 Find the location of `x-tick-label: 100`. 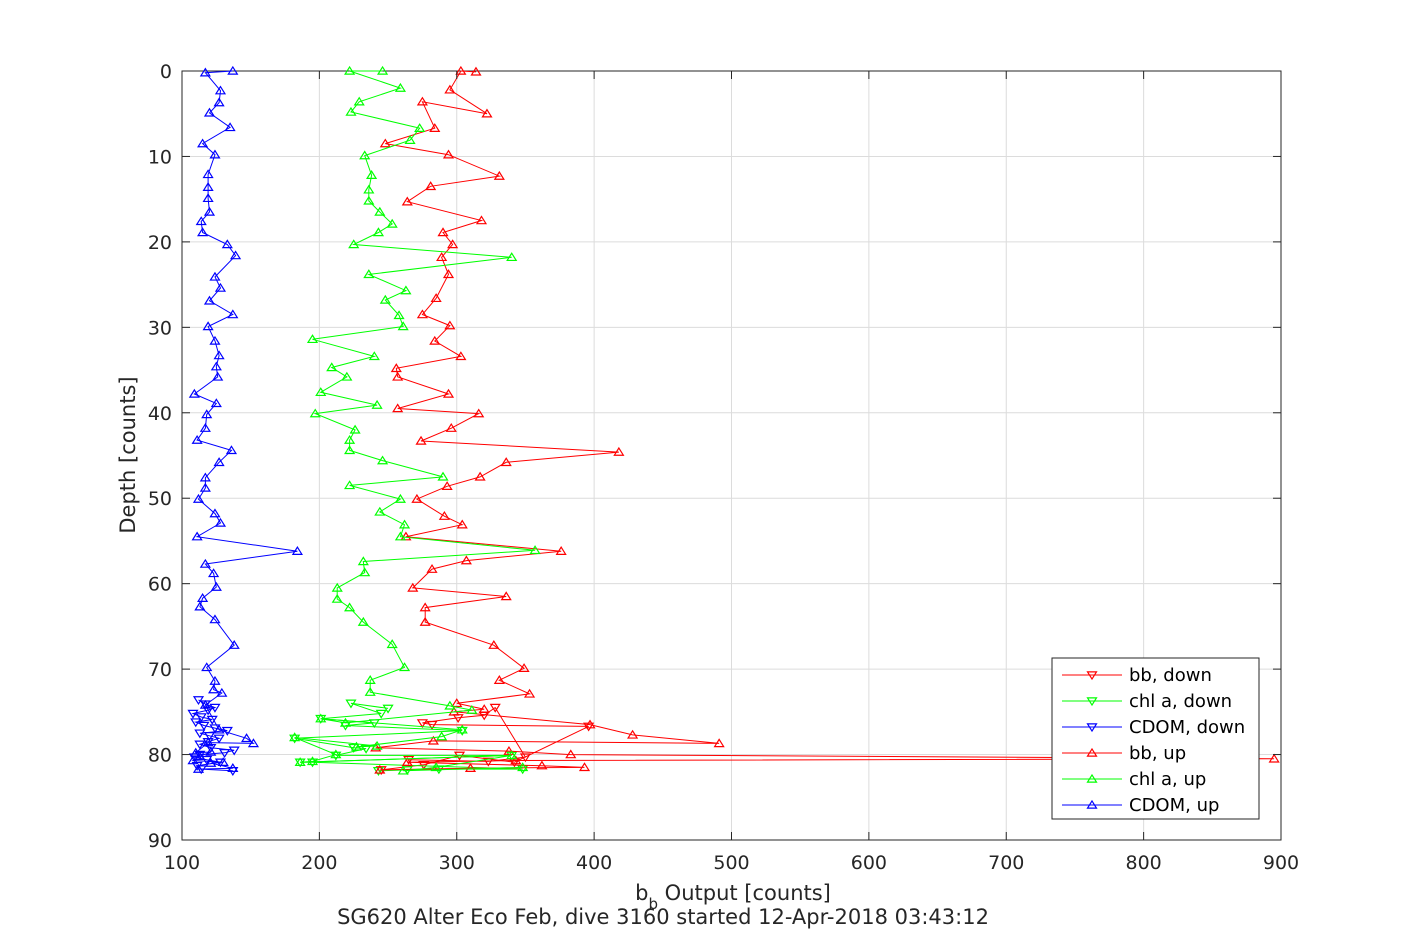

x-tick-label: 100 is located at coordinates (182, 863).